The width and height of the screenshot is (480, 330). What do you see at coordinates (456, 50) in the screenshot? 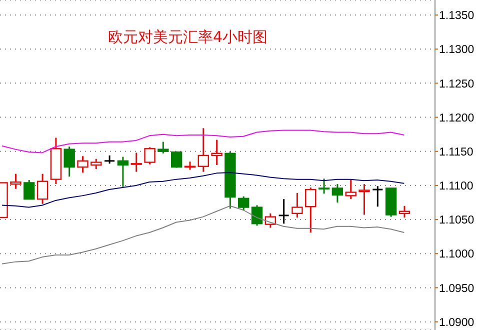
I see `y-tick-label: 1.1300` at bounding box center [456, 50].